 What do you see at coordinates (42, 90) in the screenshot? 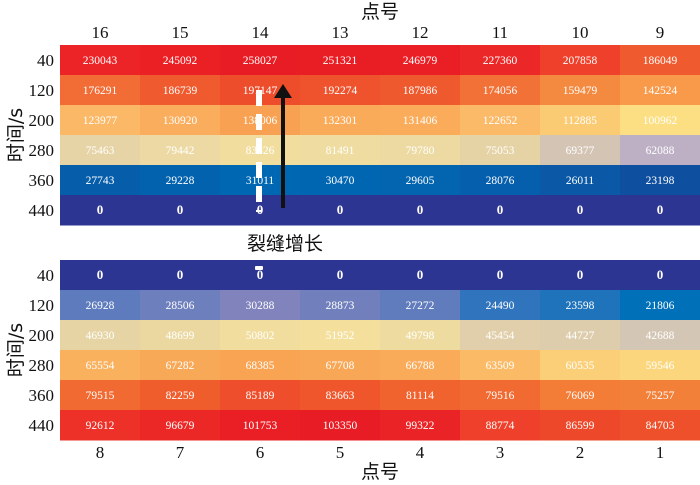
I see `y-tick-label: 120` at bounding box center [42, 90].